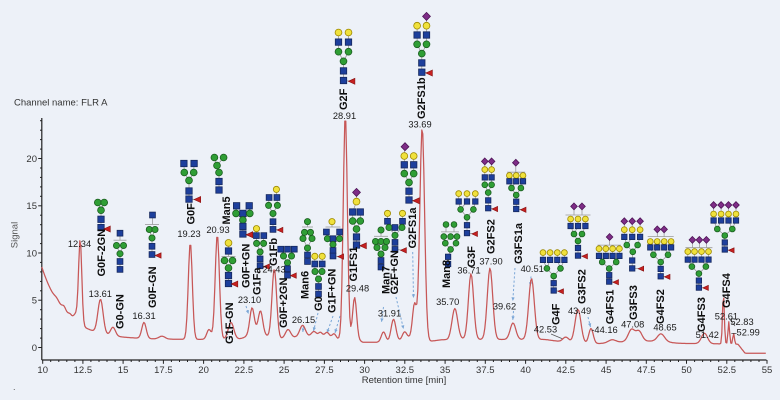  I want to click on svg-text: G1FS1, so click(354, 264).